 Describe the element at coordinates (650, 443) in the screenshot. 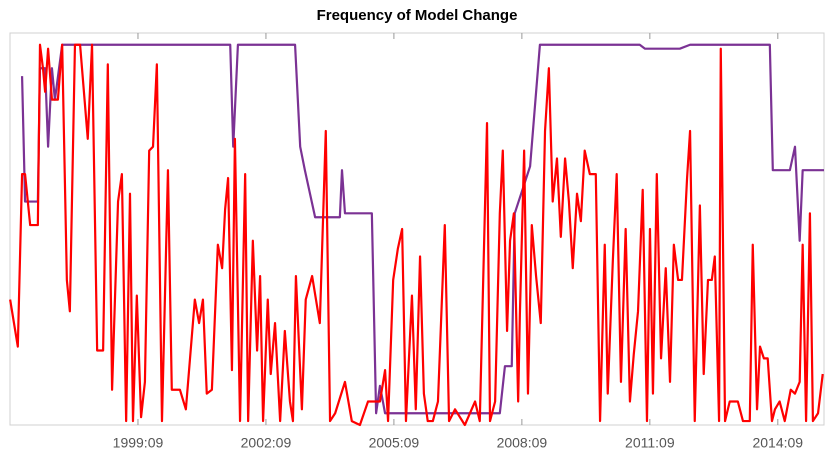

I see `x-tick-label: 2011:09` at that location.